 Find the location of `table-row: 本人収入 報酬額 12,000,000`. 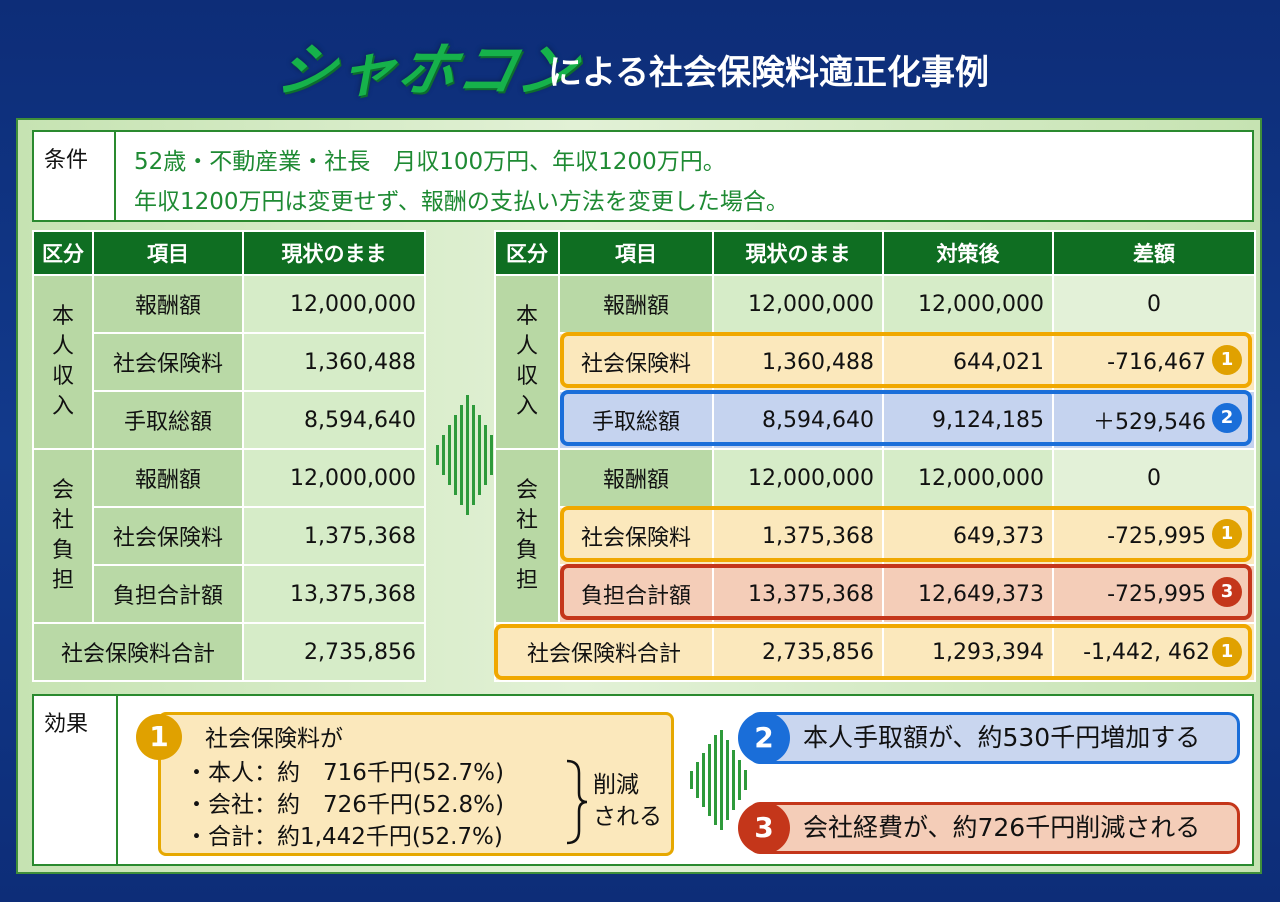

table-row: 本人収入 報酬額 12,000,000 is located at coordinates (229, 362).